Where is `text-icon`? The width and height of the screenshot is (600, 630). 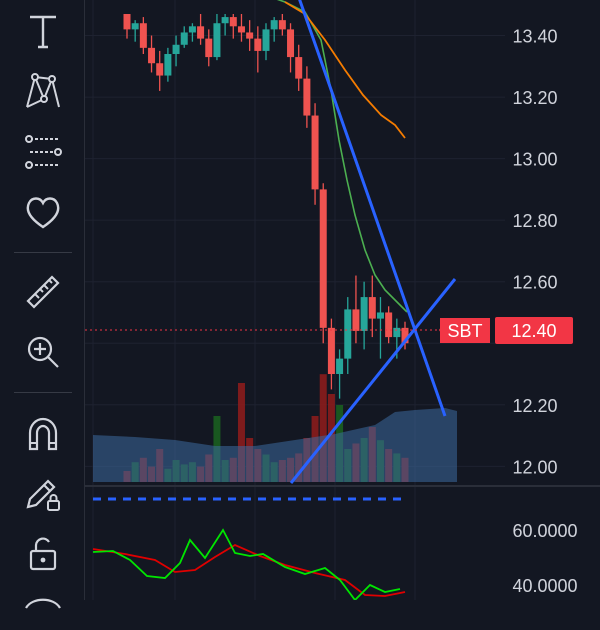 text-icon is located at coordinates (43, 32).